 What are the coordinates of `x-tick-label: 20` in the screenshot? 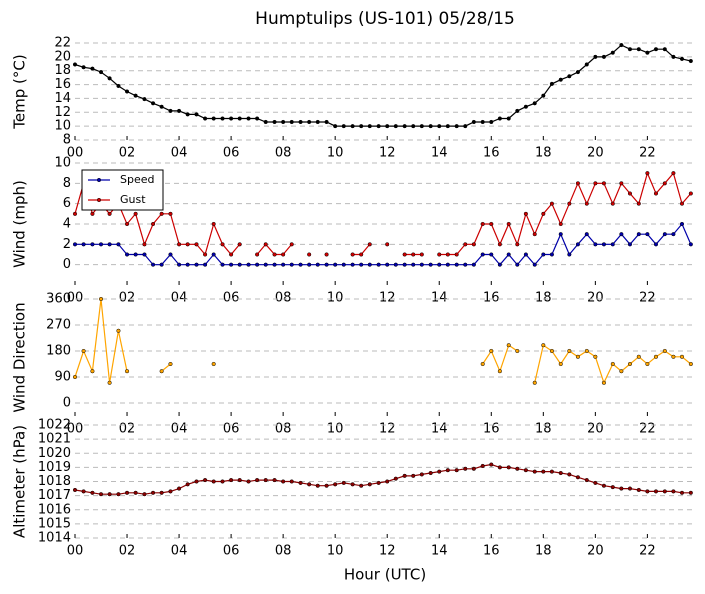 It's located at (595, 551).